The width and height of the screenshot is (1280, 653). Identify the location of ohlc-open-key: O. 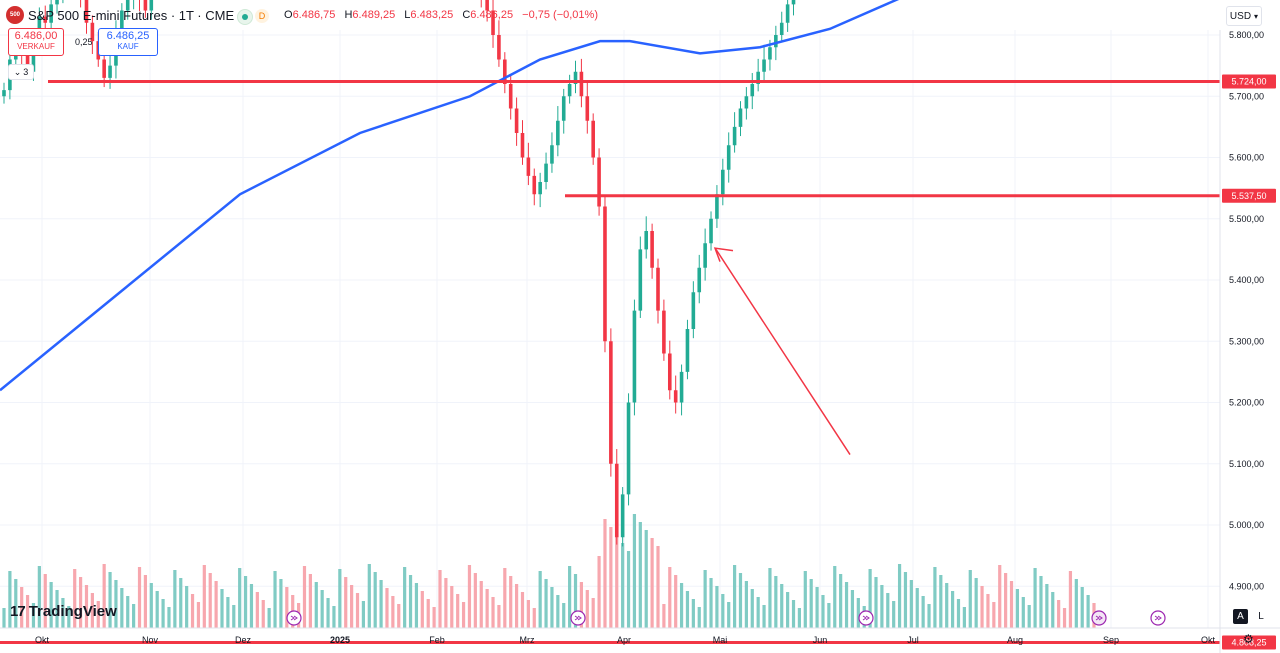
(288, 15).